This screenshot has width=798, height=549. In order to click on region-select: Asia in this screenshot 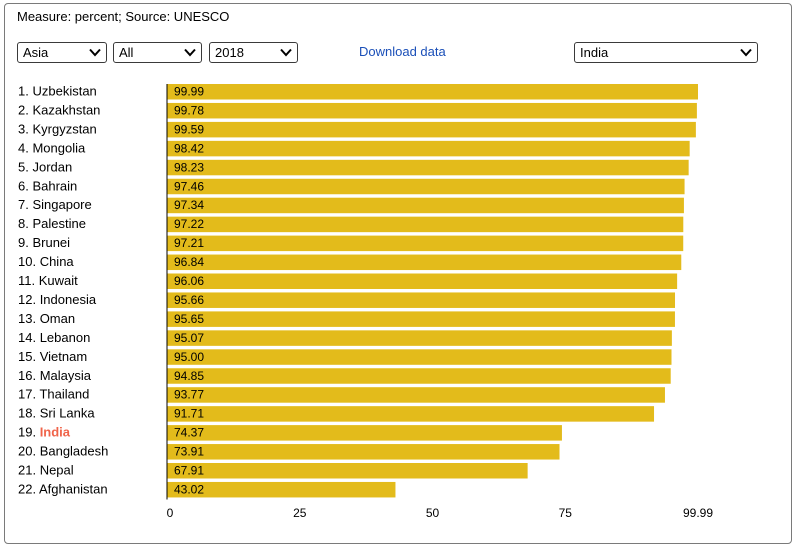, I will do `click(62, 52)`.